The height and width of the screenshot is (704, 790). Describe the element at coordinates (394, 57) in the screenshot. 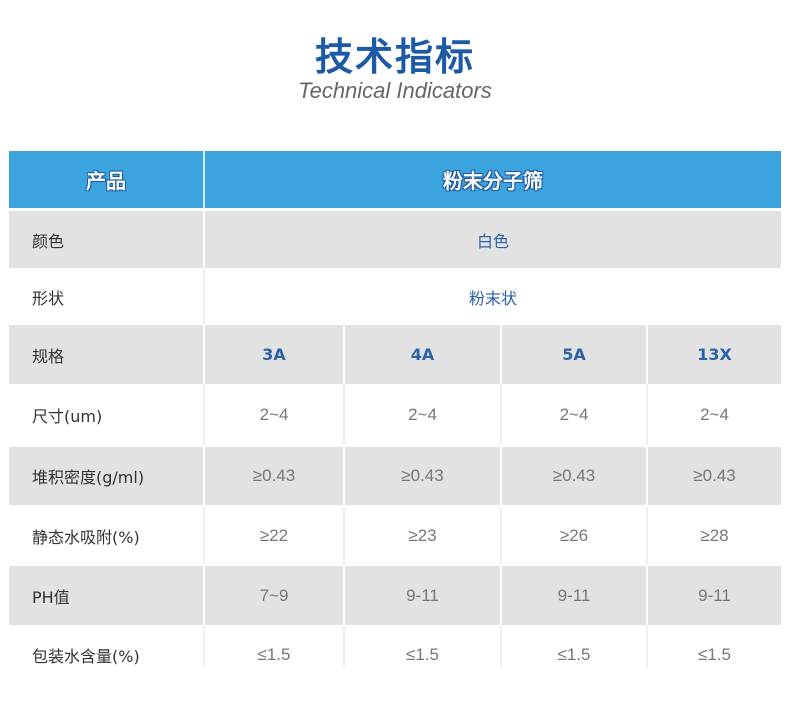

I see `page-title: 技术指标` at that location.